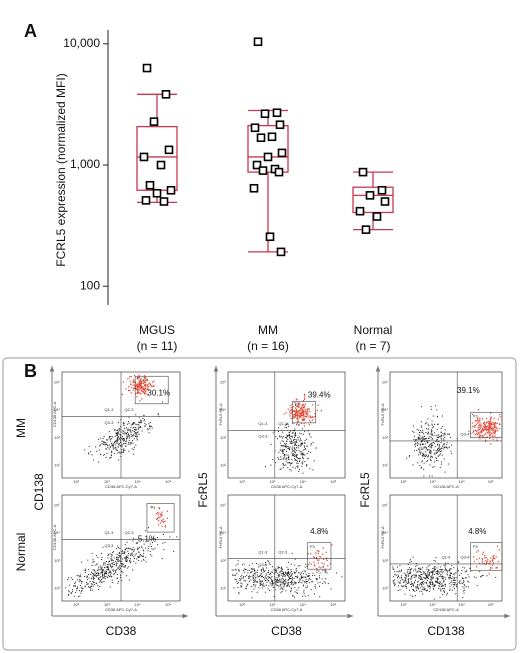  Describe the element at coordinates (363, 172) in the screenshot. I see `data-point` at that location.